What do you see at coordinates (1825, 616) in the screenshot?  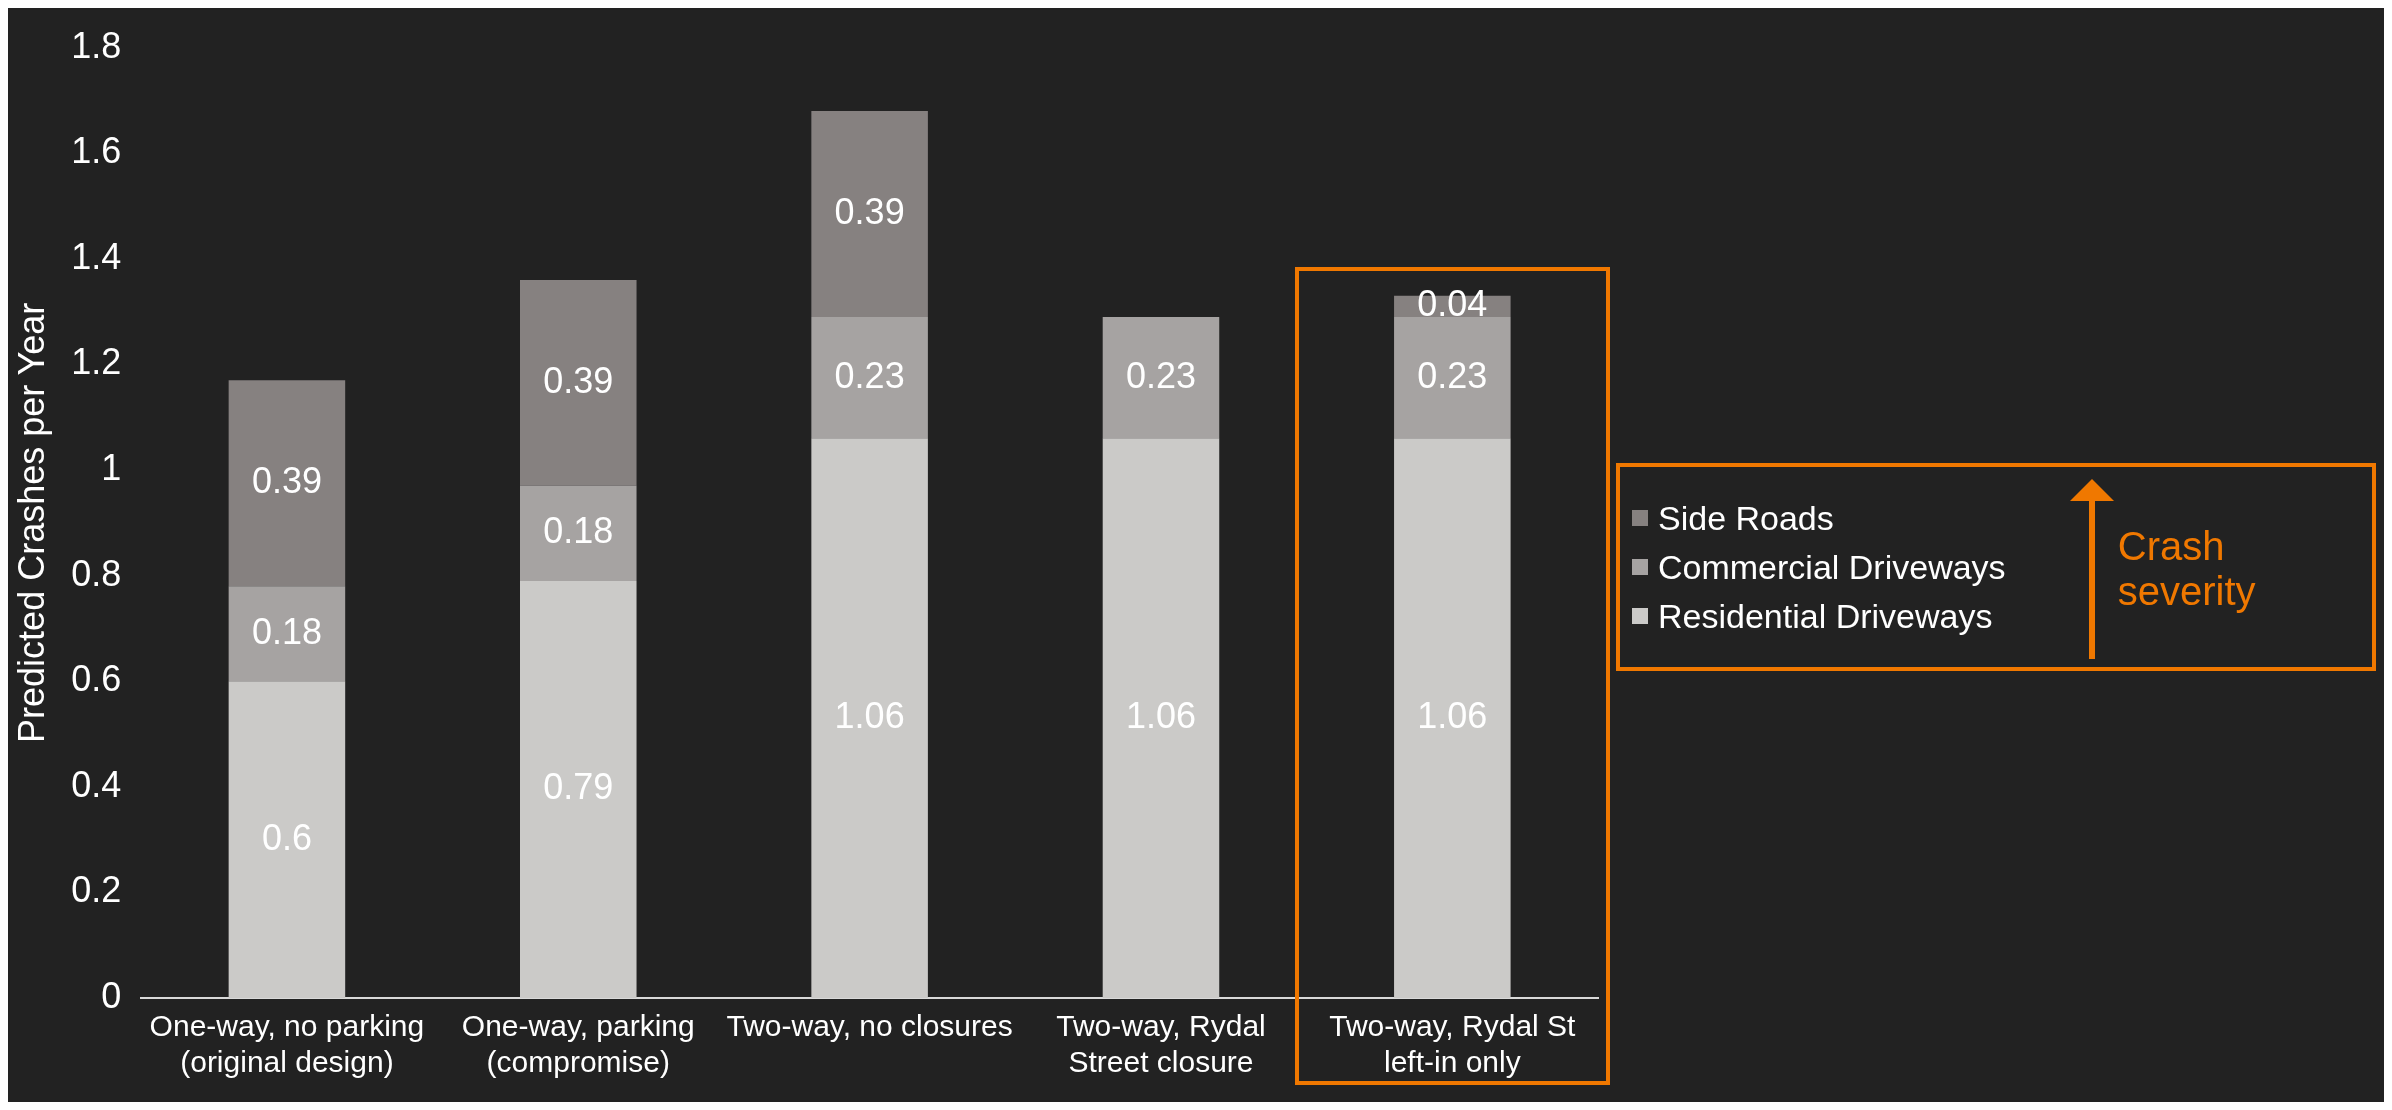 I see `legend-label: Residential Driveways` at bounding box center [1825, 616].